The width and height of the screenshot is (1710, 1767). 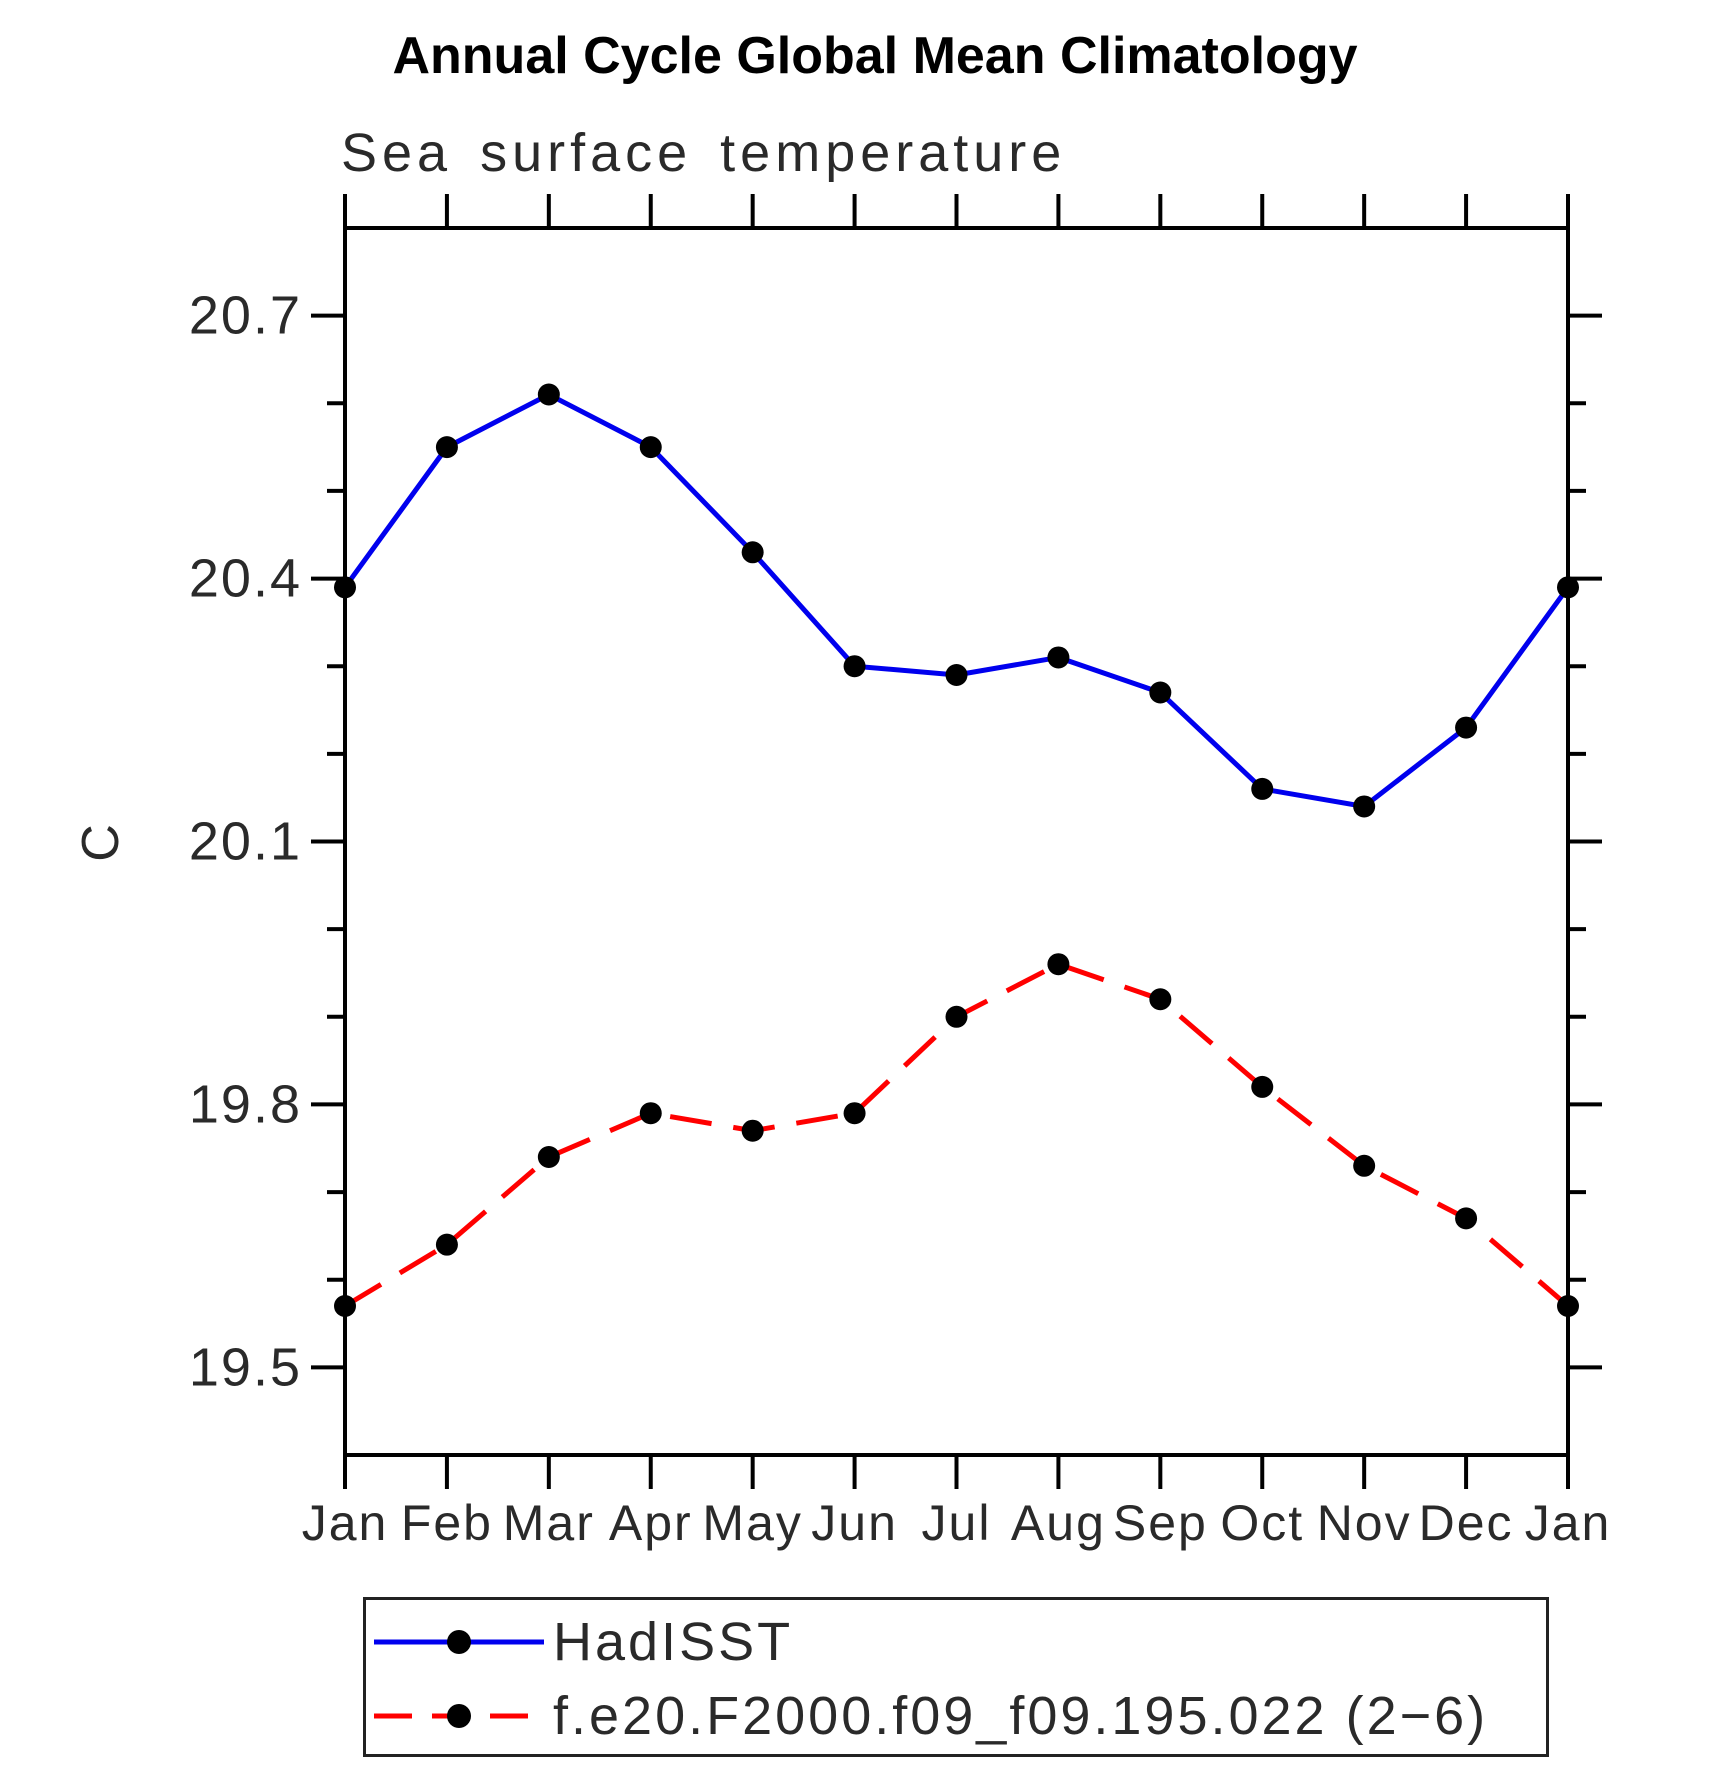 What do you see at coordinates (549, 1523) in the screenshot?
I see `x-axis-month-label: Mar` at bounding box center [549, 1523].